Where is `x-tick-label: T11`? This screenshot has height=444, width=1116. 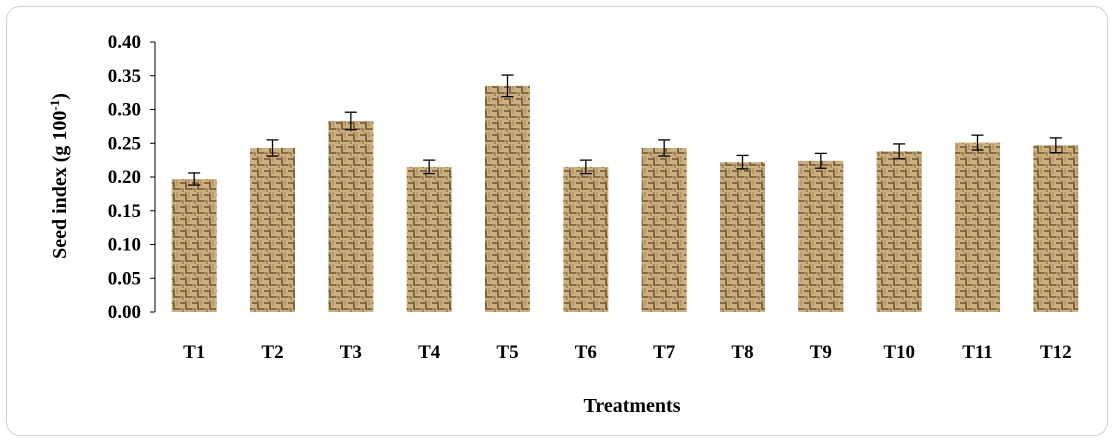 x-tick-label: T11 is located at coordinates (977, 352).